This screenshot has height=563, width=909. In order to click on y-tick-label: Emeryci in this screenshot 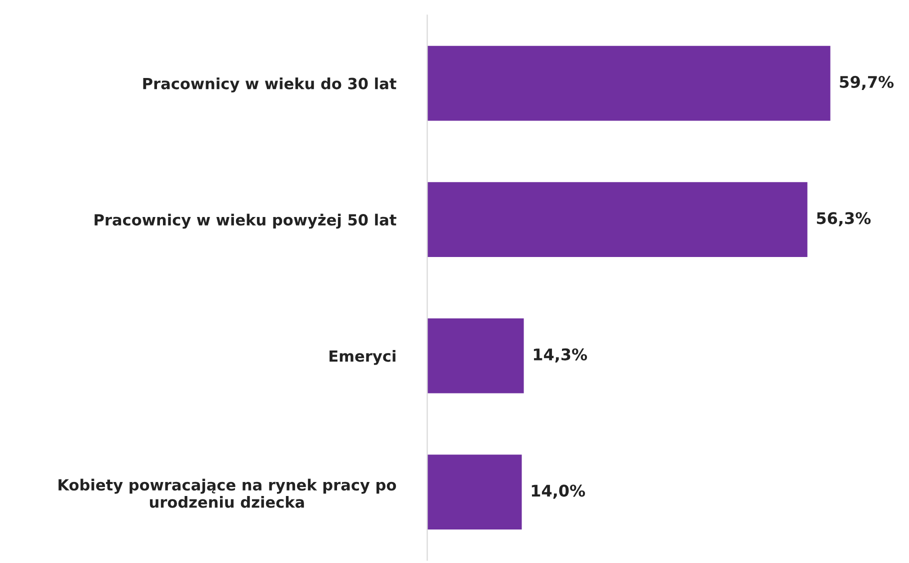, I will do `click(363, 357)`.